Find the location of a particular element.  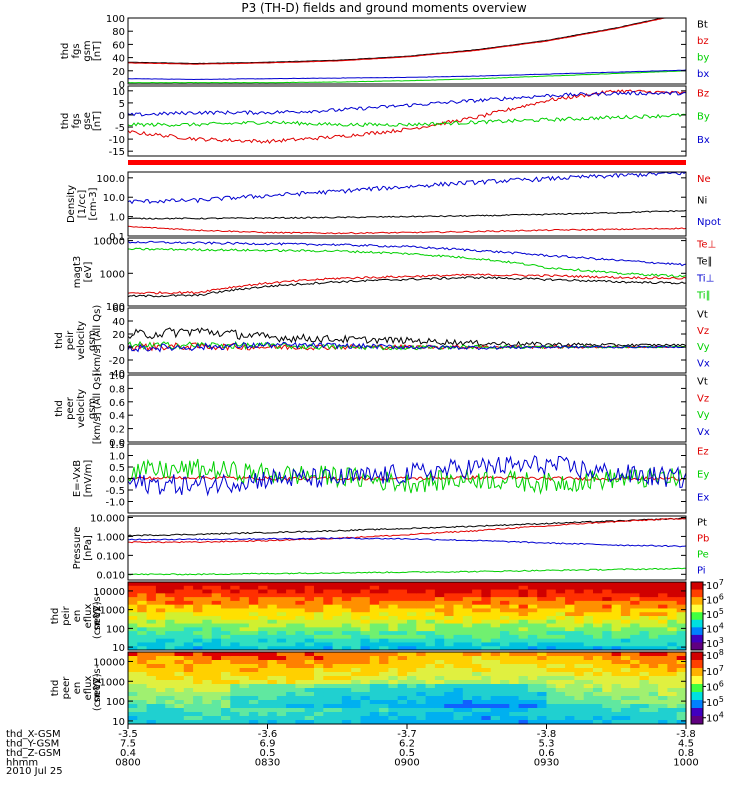

panel-frame is located at coordinates (407, 51).